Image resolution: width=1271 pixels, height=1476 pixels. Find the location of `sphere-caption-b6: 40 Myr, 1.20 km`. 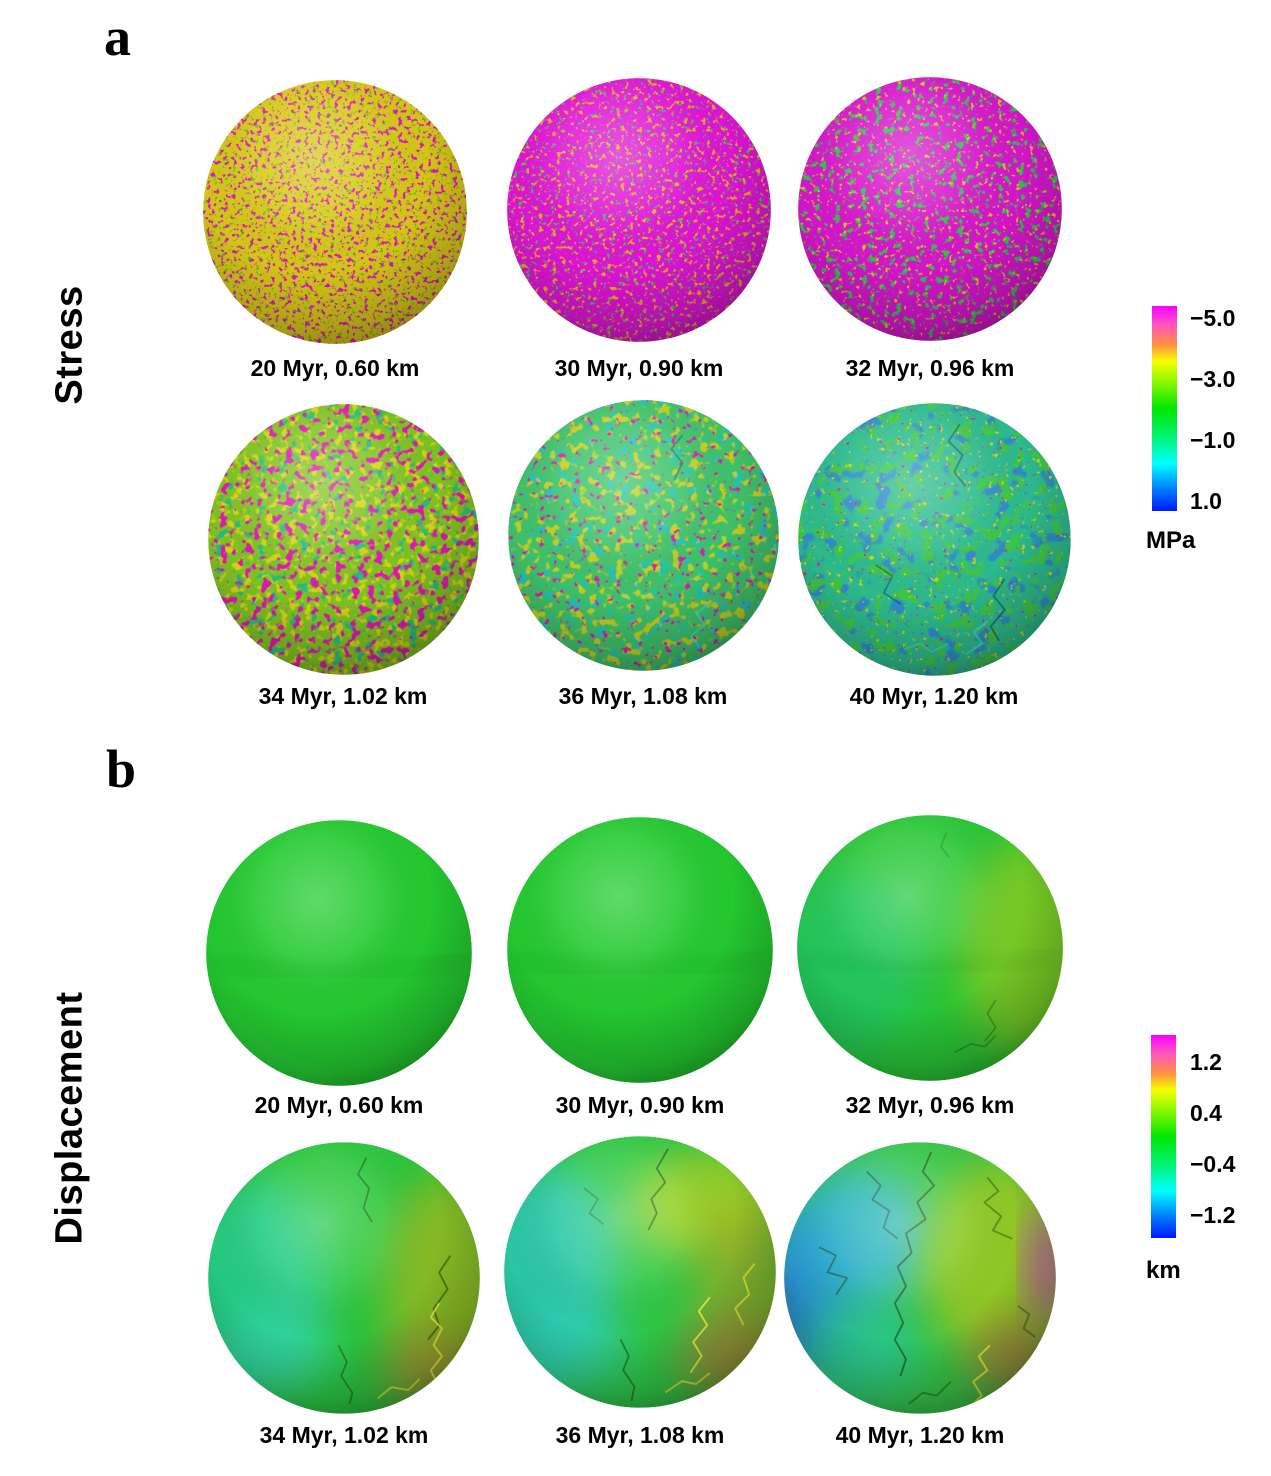

sphere-caption-b6: 40 Myr, 1.20 km is located at coordinates (920, 1435).